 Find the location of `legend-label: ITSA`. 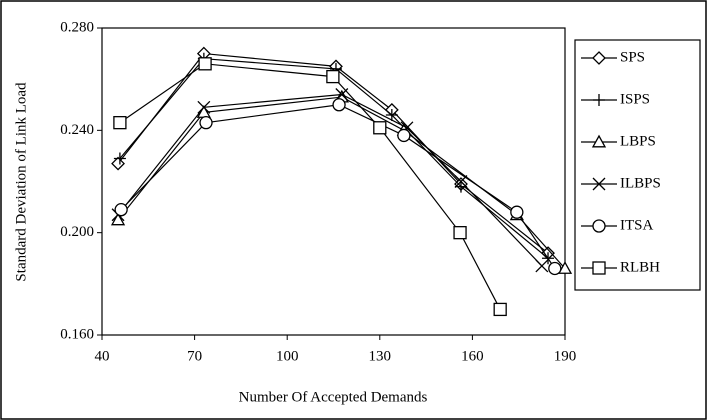

legend-label: ITSA is located at coordinates (637, 225).